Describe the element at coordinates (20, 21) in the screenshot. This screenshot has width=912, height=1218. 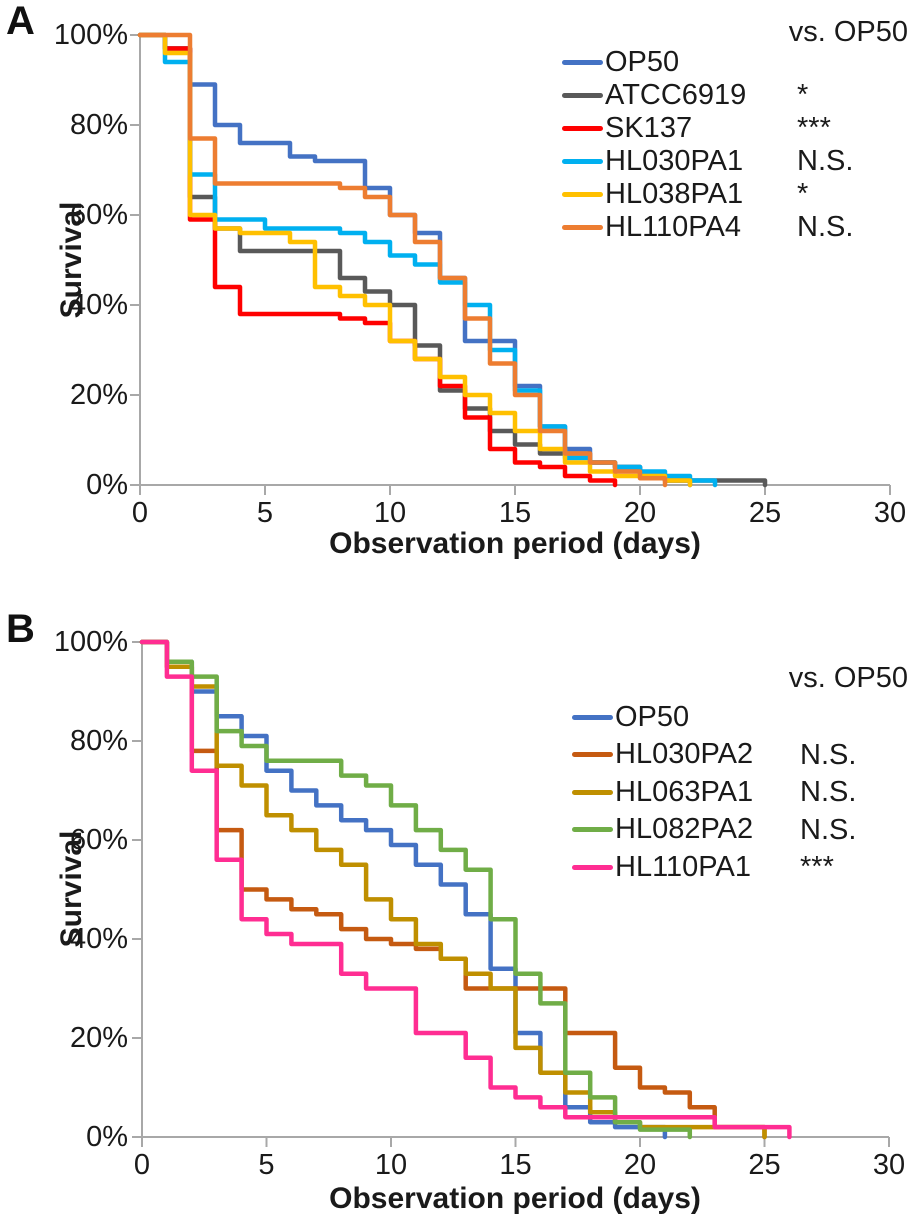
I see `panel-a-label: A` at that location.